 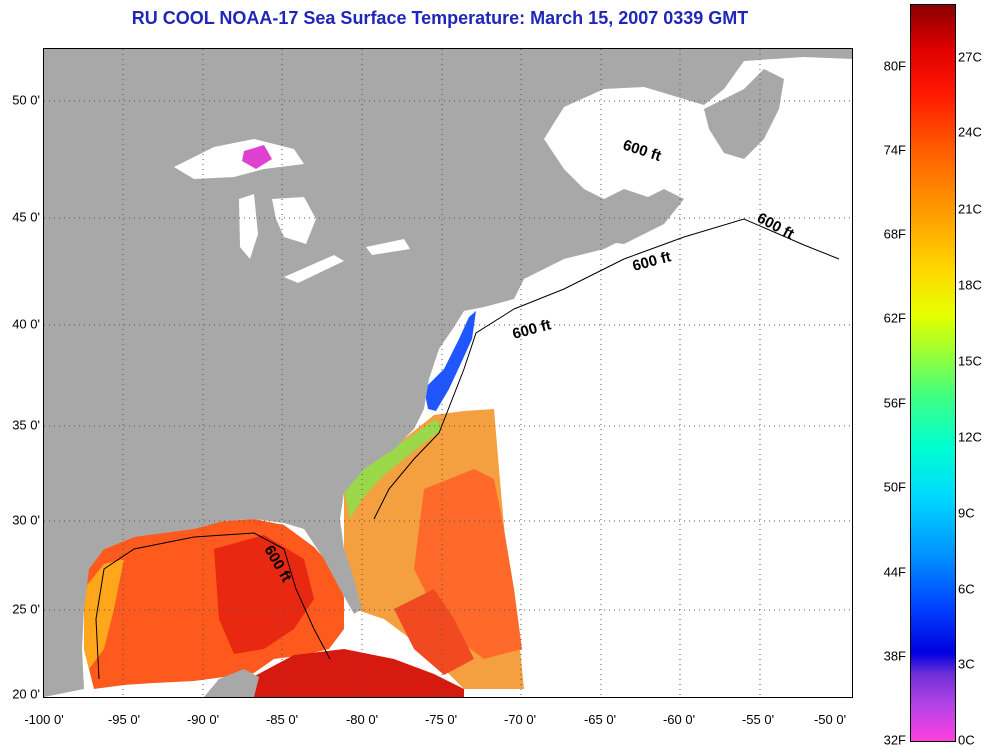 What do you see at coordinates (26, 217) in the screenshot?
I see `y-tick-label: 45 0'` at bounding box center [26, 217].